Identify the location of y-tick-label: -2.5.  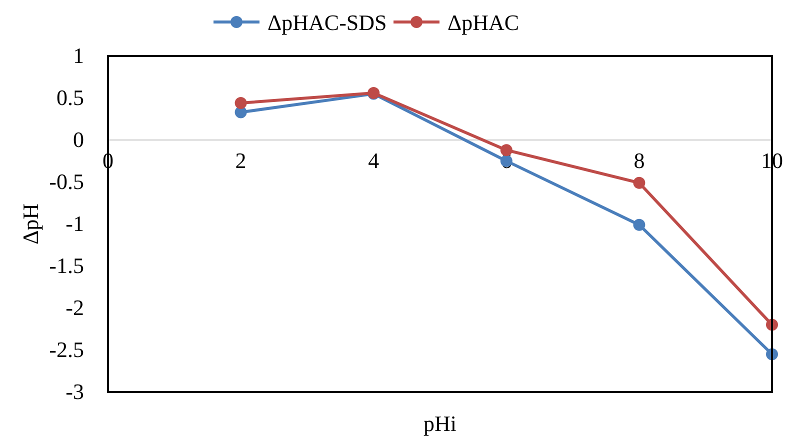
(66, 349).